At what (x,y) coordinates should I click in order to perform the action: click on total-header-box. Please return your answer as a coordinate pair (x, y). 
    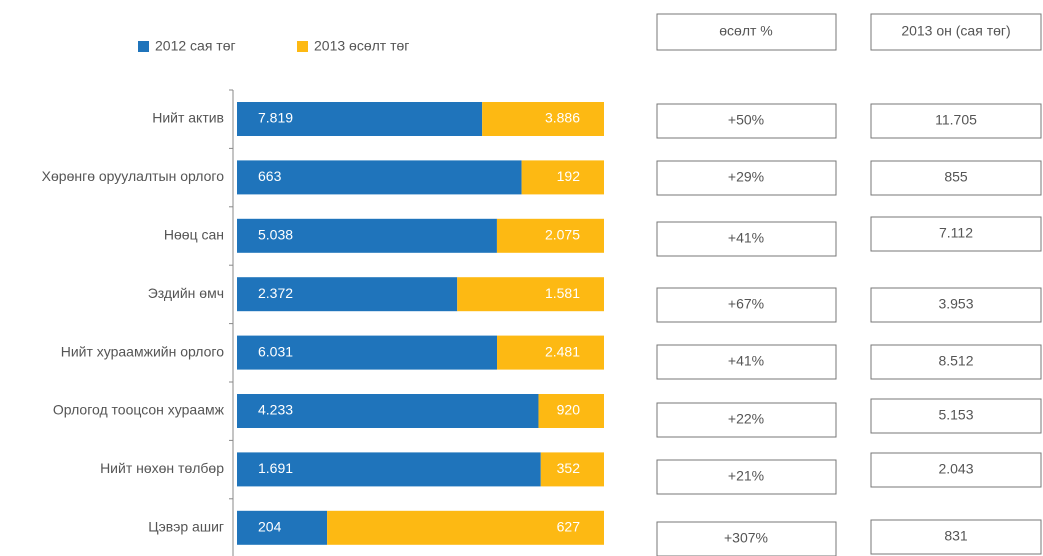
    Looking at the image, I should click on (956, 32).